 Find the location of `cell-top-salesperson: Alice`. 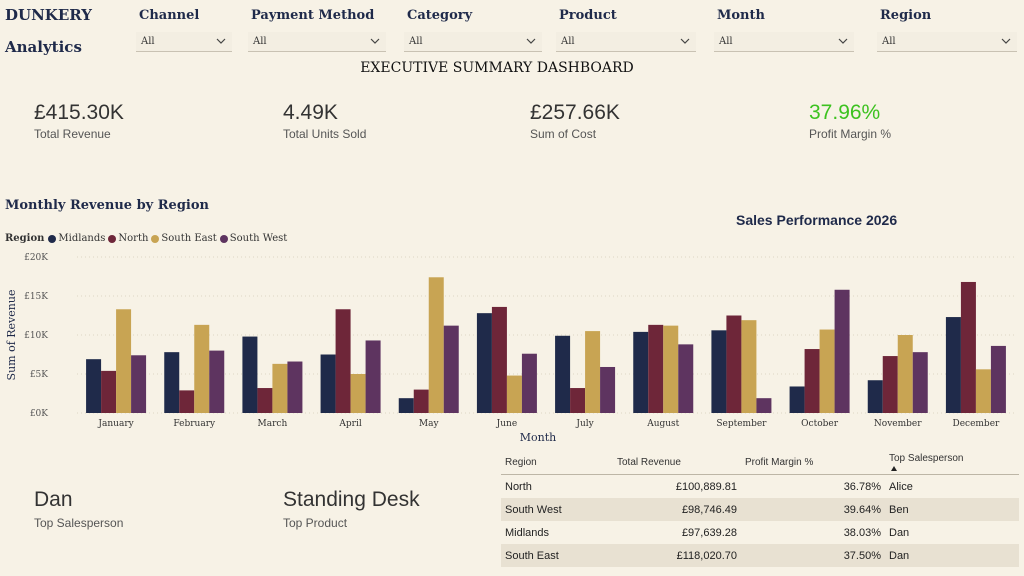

cell-top-salesperson: Alice is located at coordinates (901, 486).